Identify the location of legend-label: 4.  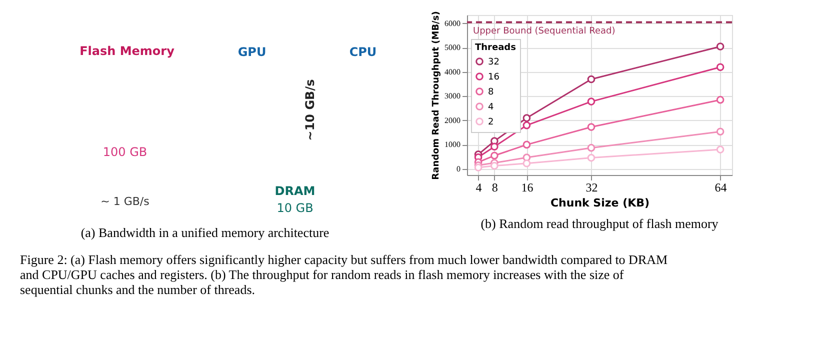
(491, 107).